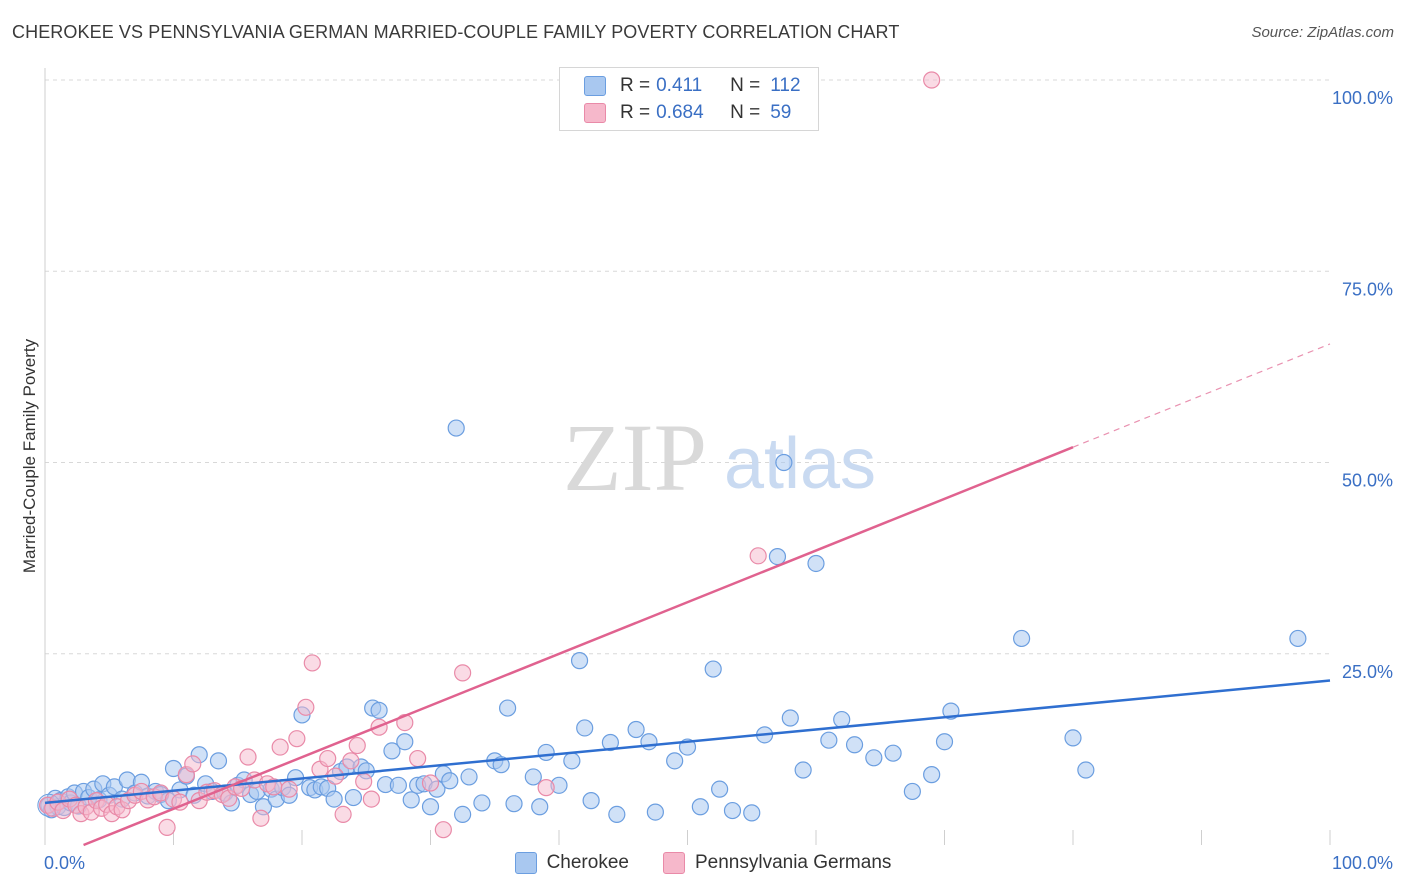 The height and width of the screenshot is (892, 1406). What do you see at coordinates (781, 112) in the screenshot?
I see `legend-n-value: 59` at bounding box center [781, 112].